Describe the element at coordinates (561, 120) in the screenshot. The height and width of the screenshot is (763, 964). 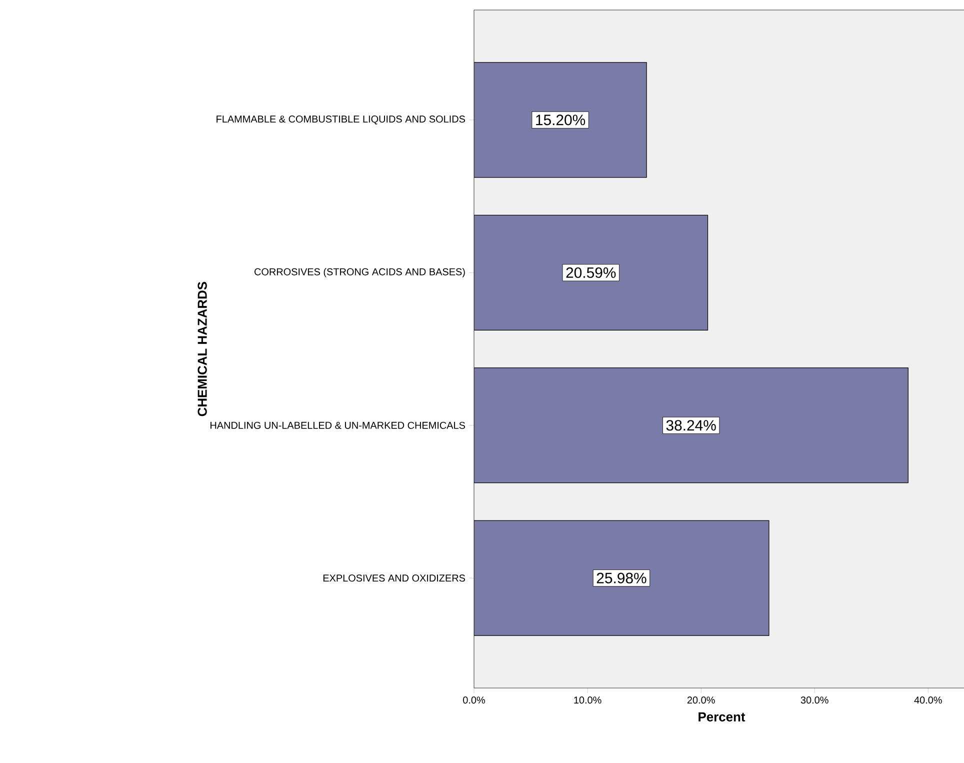
I see `data-label: 15.20%` at that location.